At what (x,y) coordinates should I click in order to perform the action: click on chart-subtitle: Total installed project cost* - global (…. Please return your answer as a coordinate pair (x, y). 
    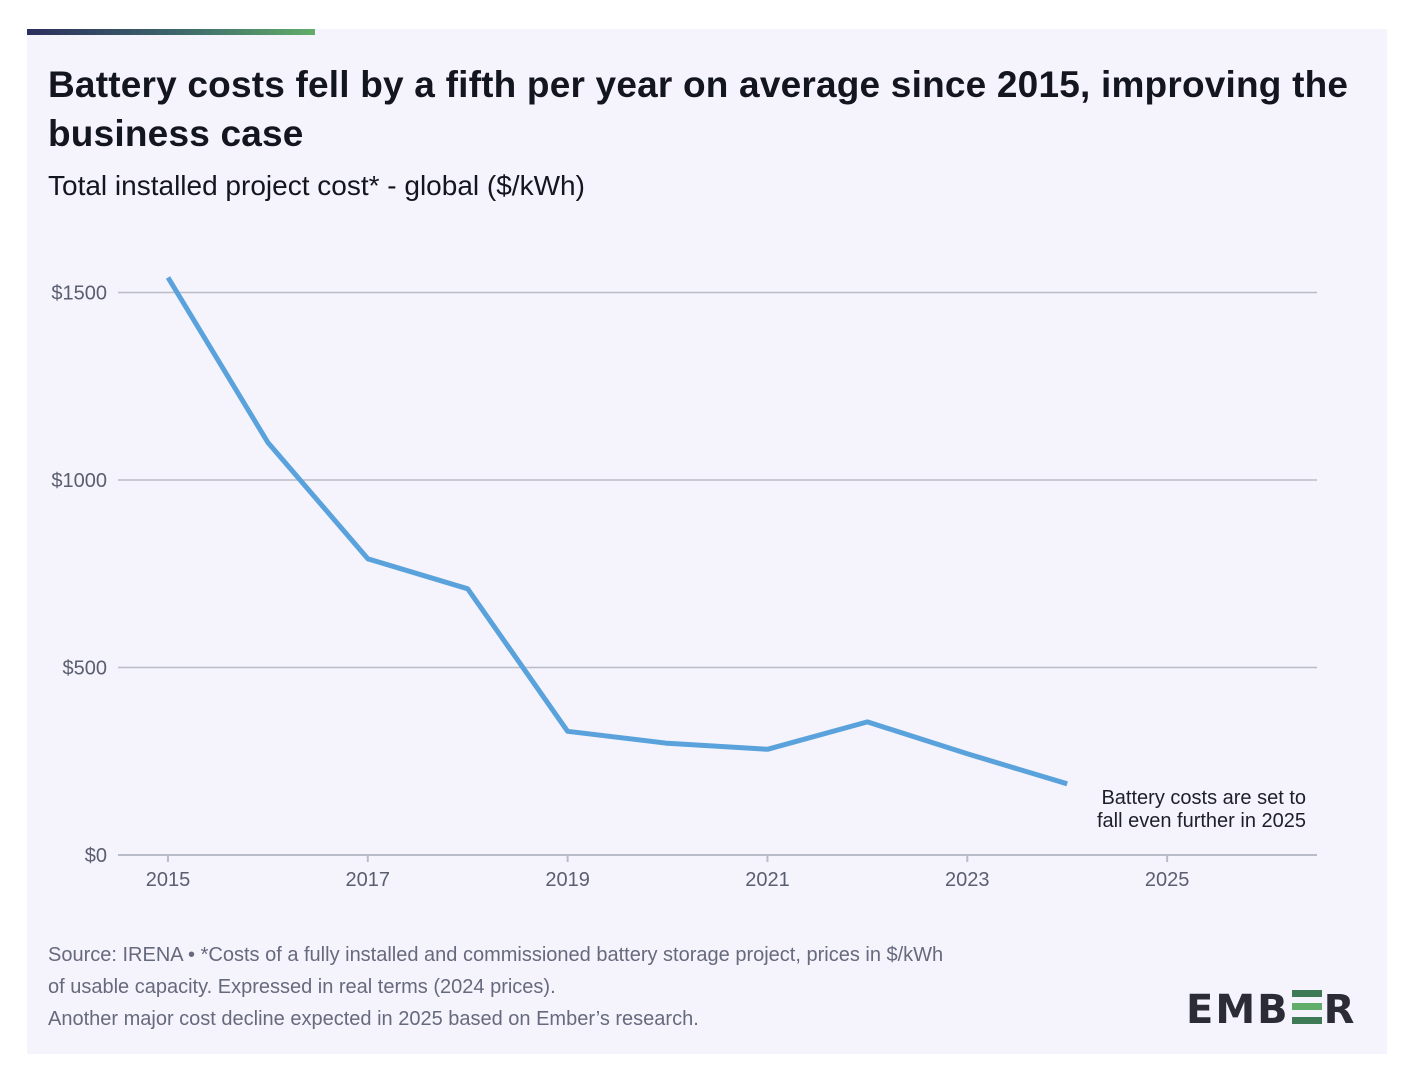
    Looking at the image, I should click on (316, 185).